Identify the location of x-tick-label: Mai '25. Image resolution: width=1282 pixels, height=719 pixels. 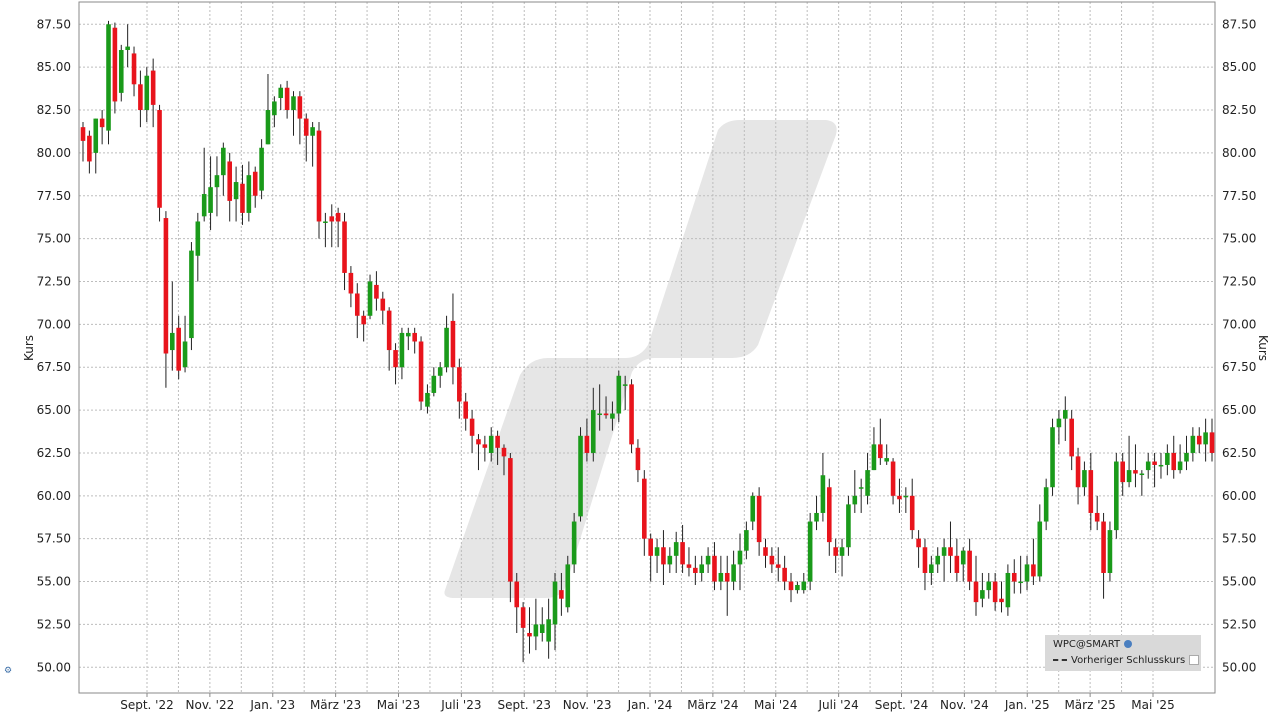
(1152, 705).